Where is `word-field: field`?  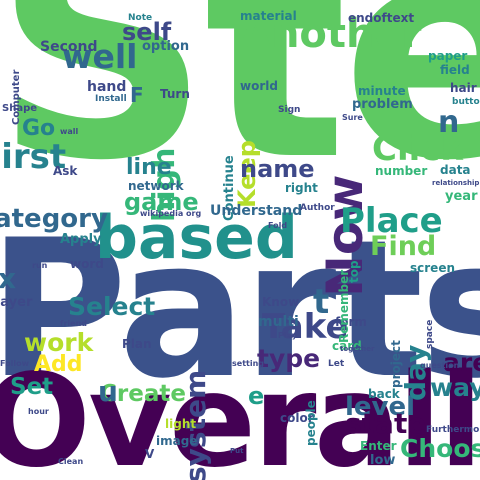 word-field: field is located at coordinates (455, 70).